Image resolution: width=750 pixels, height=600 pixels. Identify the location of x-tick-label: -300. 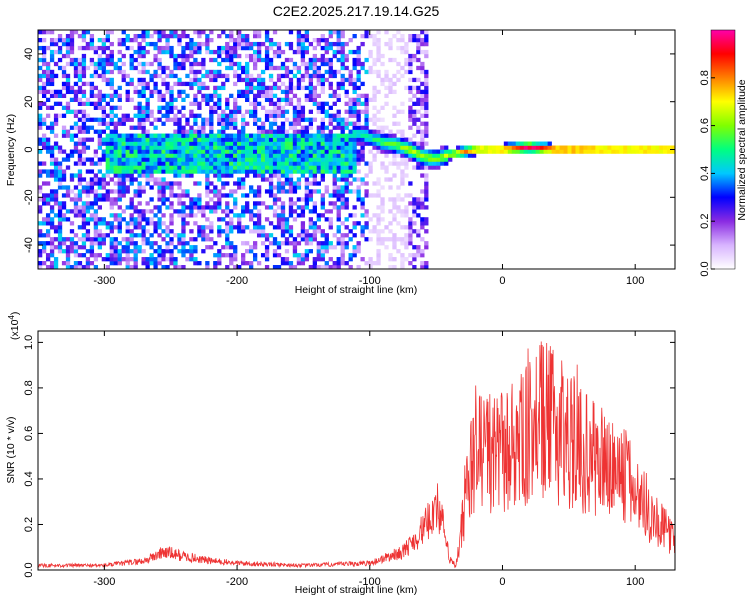
(104, 281).